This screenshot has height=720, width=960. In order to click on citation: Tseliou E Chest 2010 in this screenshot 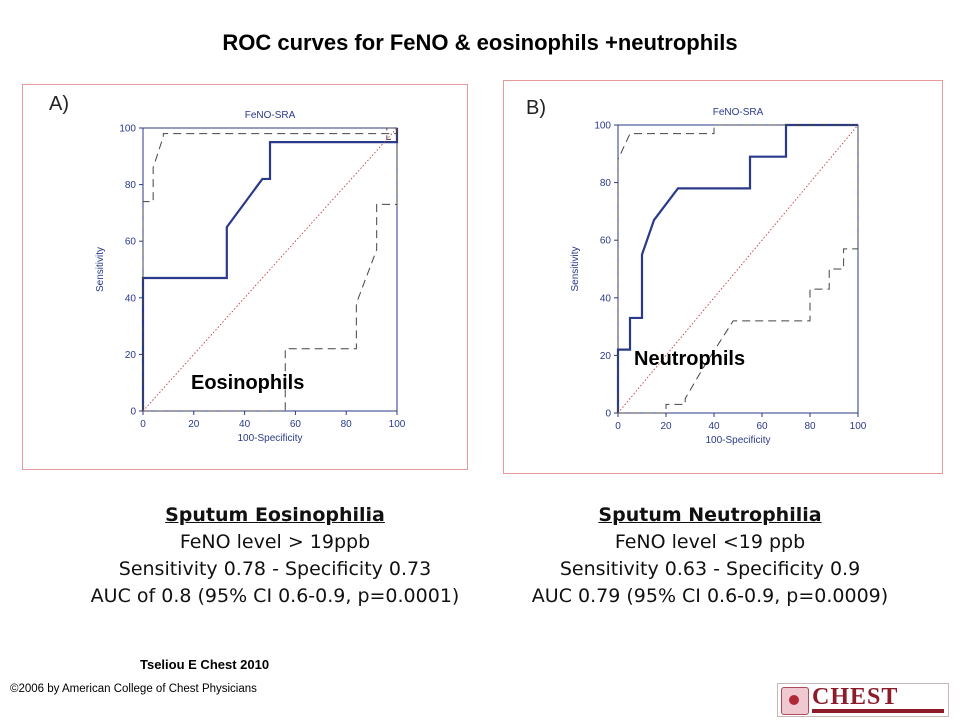, I will do `click(205, 664)`.